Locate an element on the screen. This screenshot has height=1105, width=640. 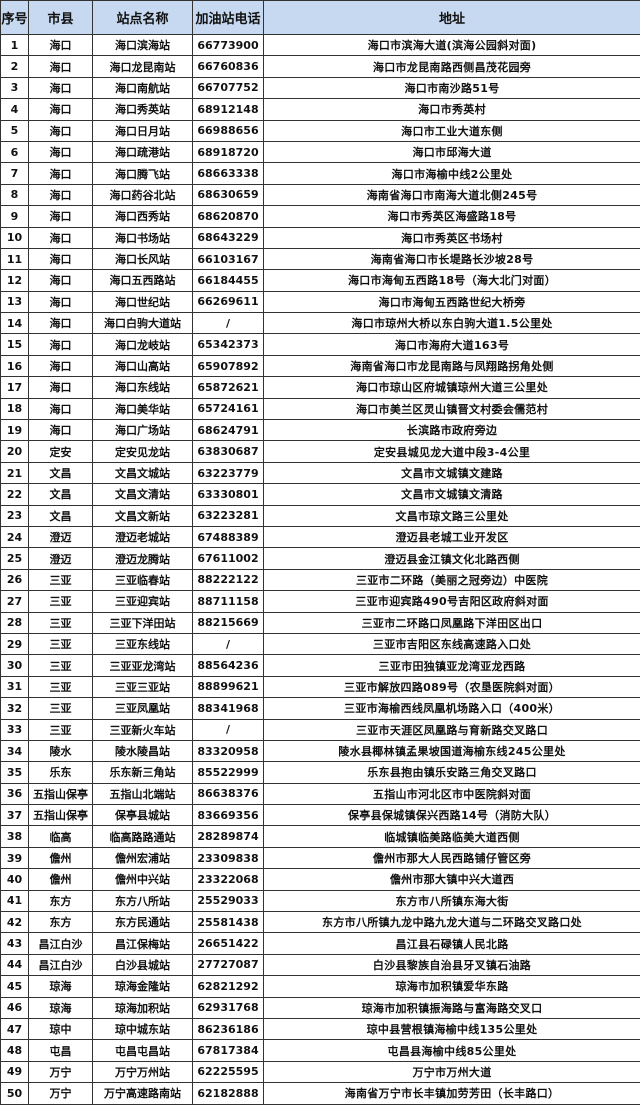
cell-phone: 63330801 is located at coordinates (228, 494).